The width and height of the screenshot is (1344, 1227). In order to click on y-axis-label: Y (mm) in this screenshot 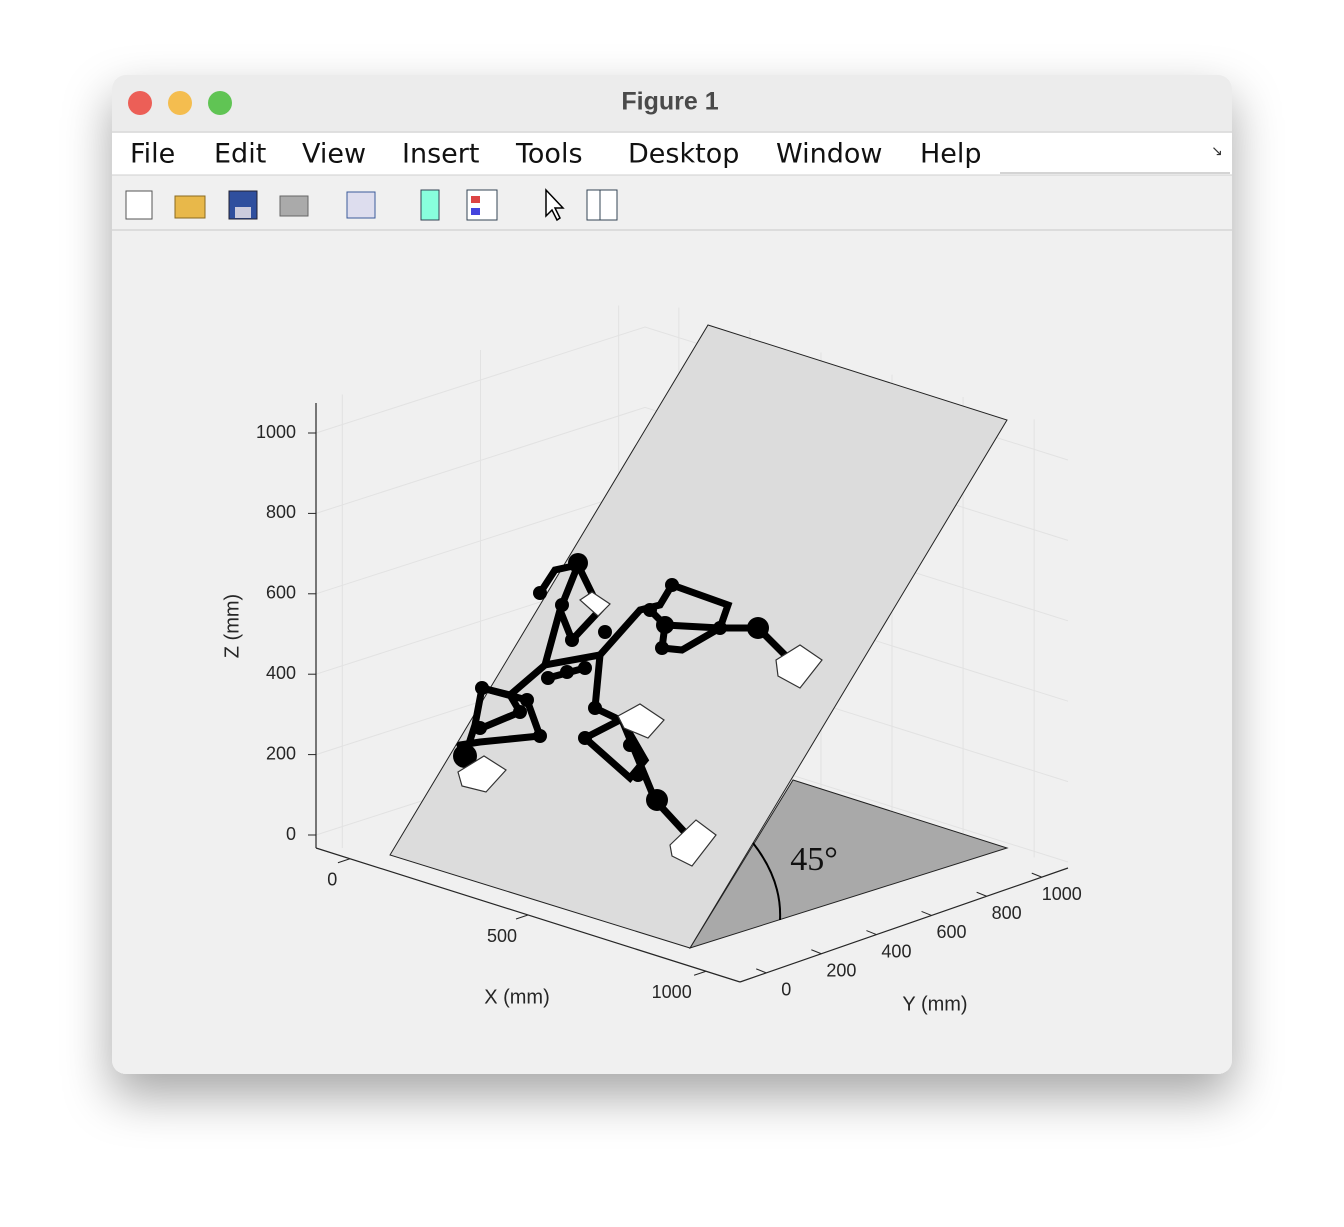, I will do `click(934, 1004)`.